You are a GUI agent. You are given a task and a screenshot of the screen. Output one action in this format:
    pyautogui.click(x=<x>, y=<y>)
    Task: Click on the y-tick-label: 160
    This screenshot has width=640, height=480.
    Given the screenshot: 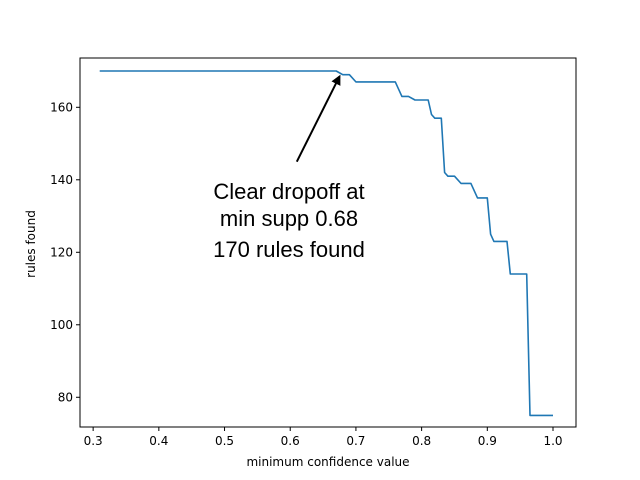 What is the action you would take?
    pyautogui.click(x=61, y=107)
    